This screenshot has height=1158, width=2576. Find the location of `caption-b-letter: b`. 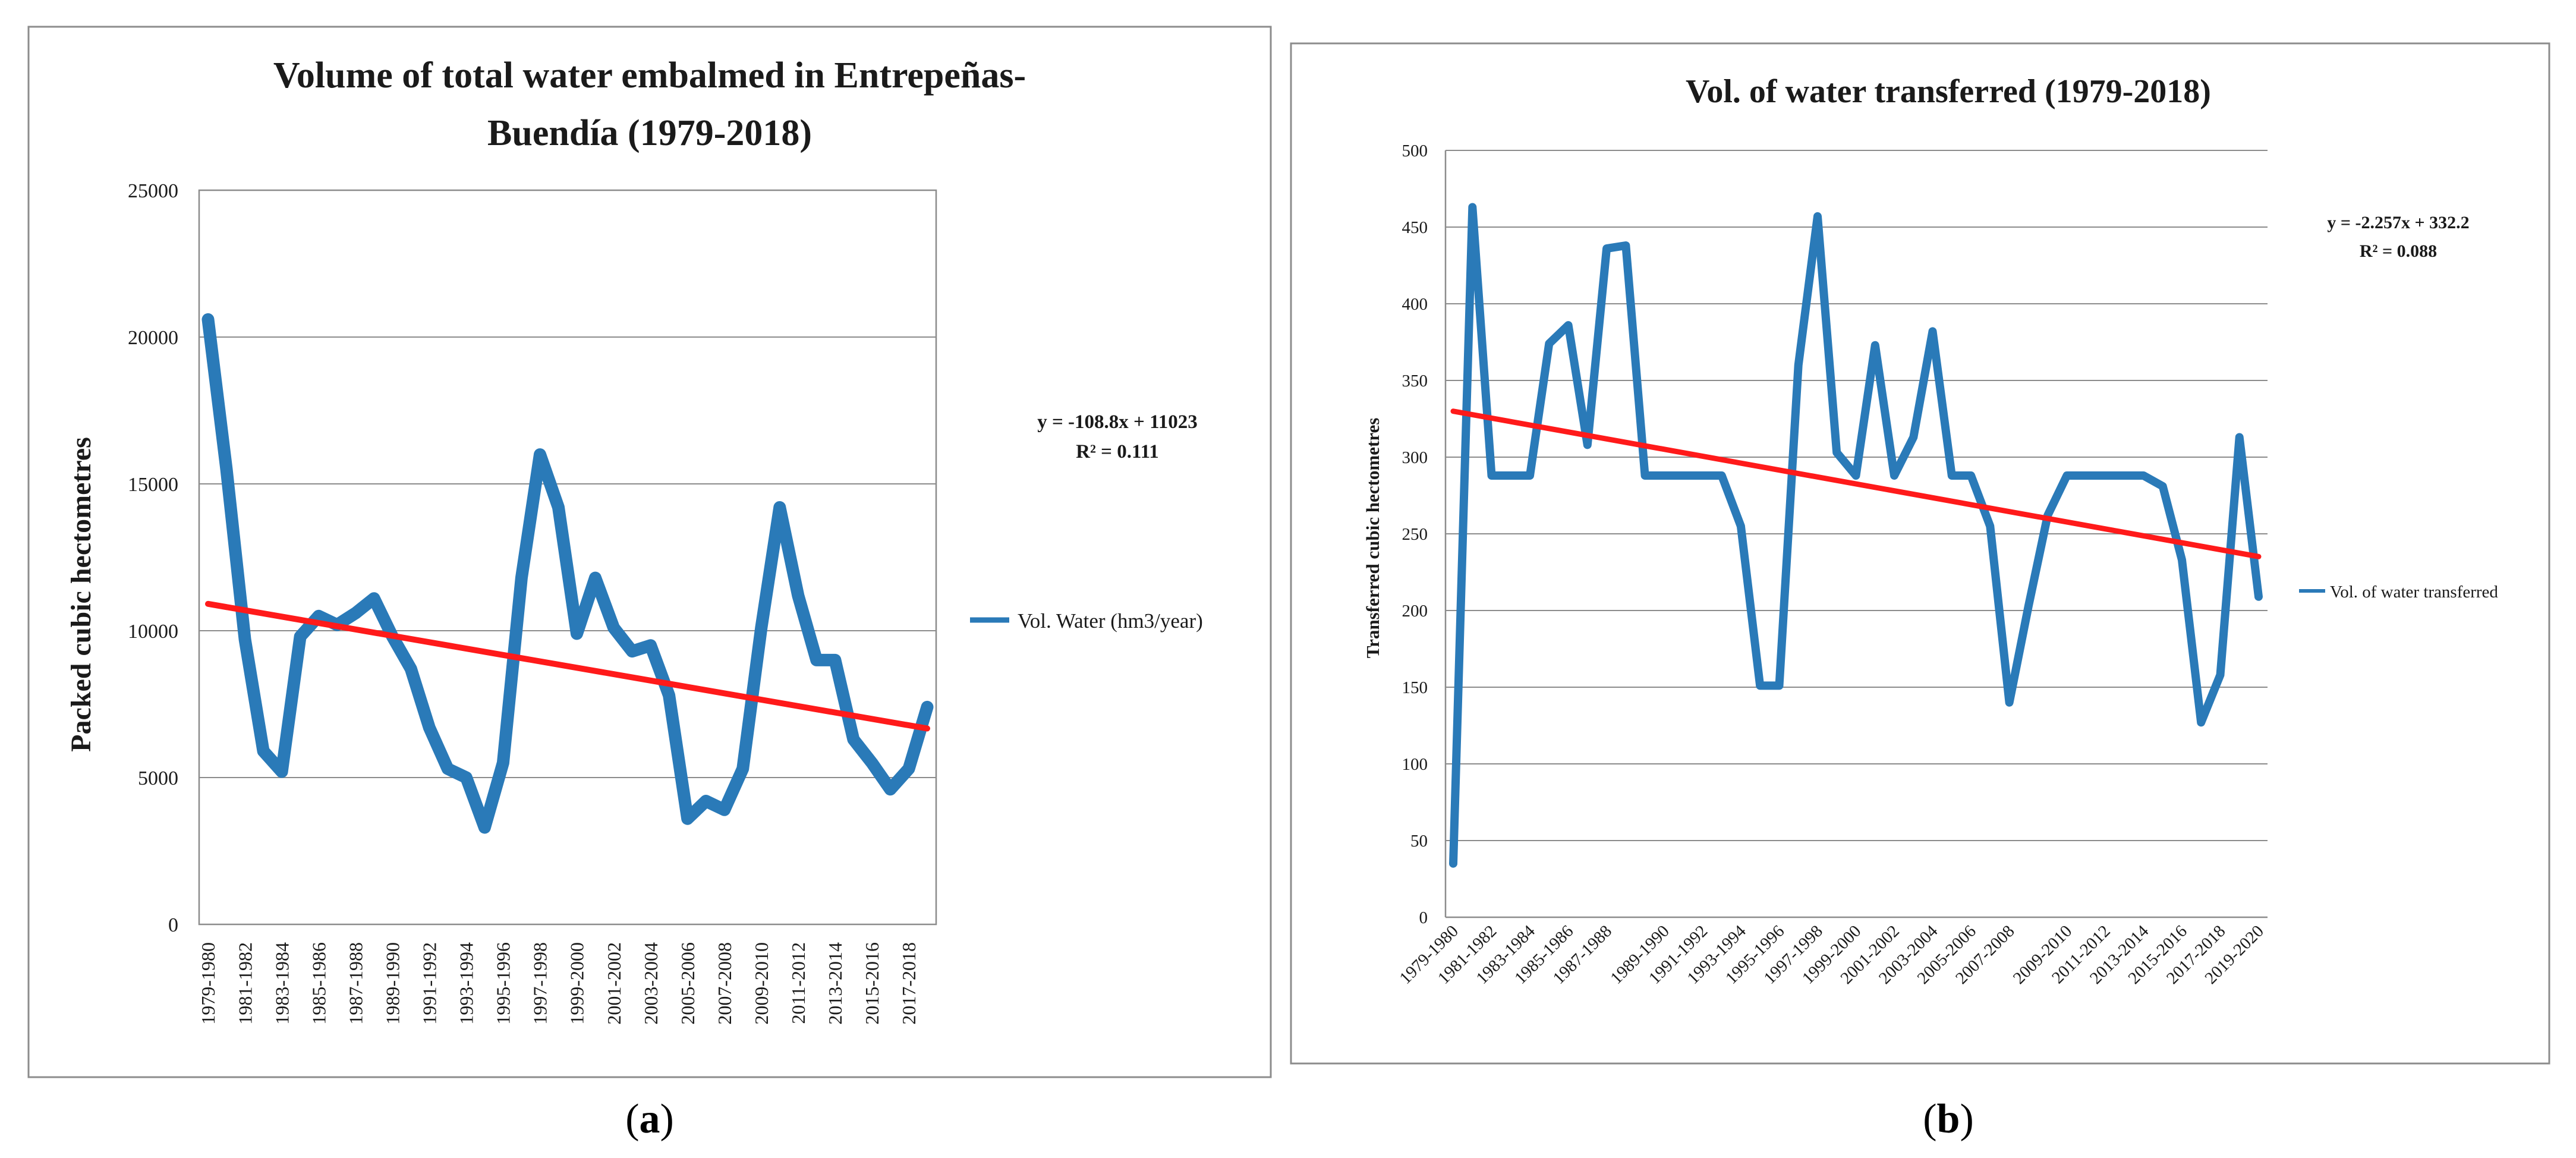

caption-b-letter: b is located at coordinates (1949, 1119).